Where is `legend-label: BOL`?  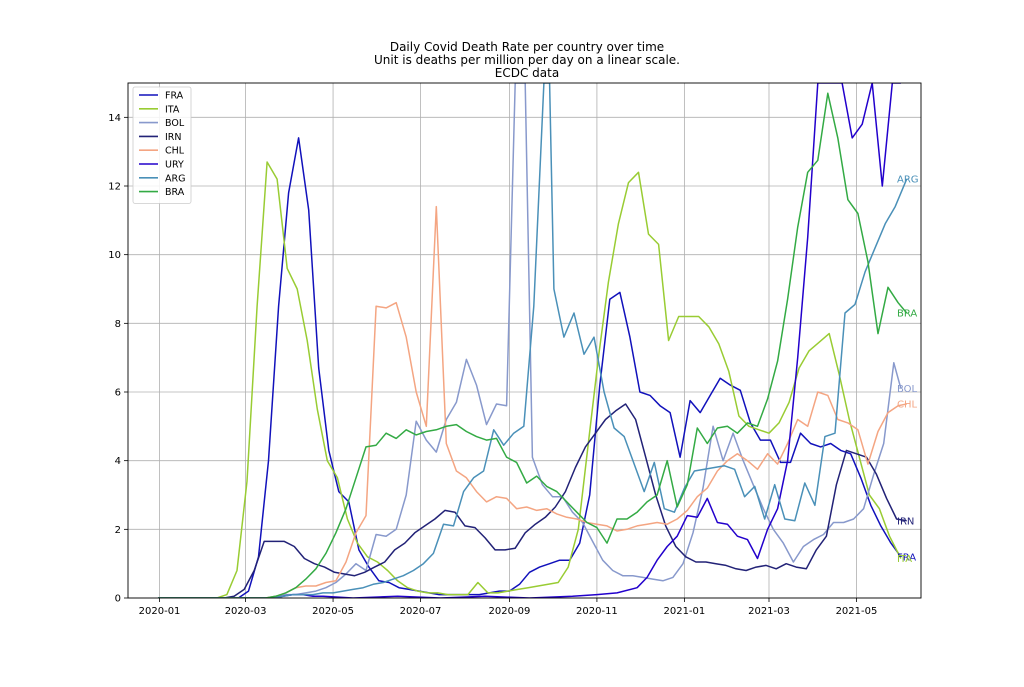 legend-label: BOL is located at coordinates (175, 123).